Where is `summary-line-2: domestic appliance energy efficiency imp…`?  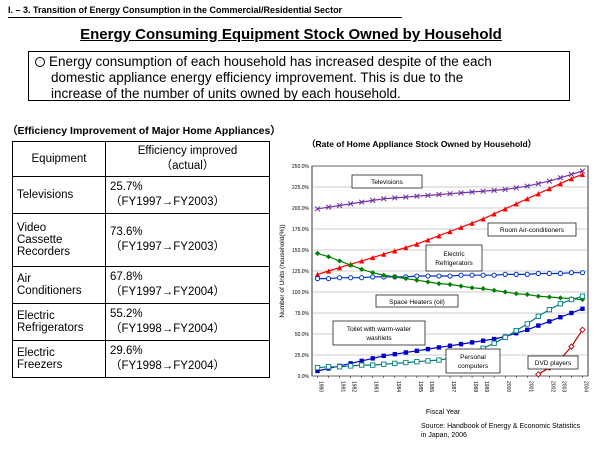
summary-line-2: domestic appliance energy efficiency imp… is located at coordinates (257, 77).